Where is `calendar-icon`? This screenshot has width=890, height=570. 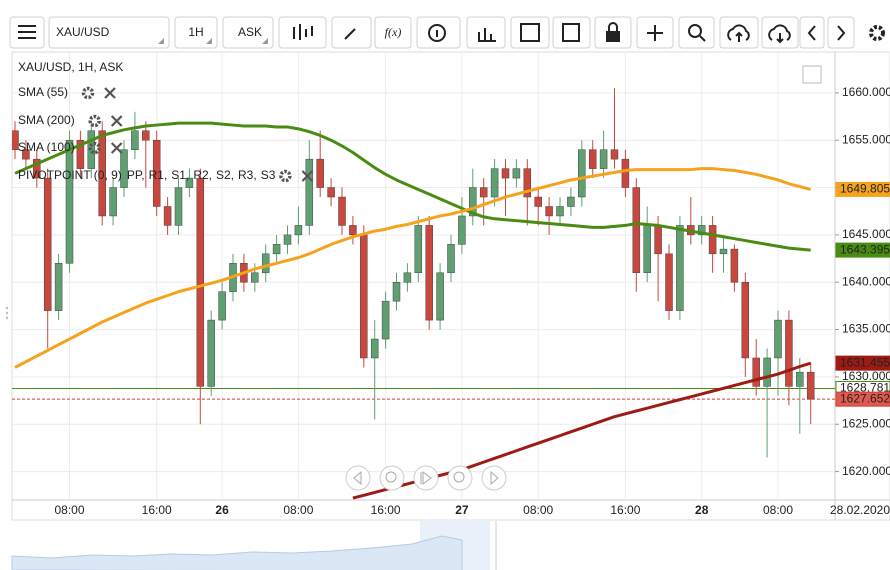
calendar-icon is located at coordinates (530, 32).